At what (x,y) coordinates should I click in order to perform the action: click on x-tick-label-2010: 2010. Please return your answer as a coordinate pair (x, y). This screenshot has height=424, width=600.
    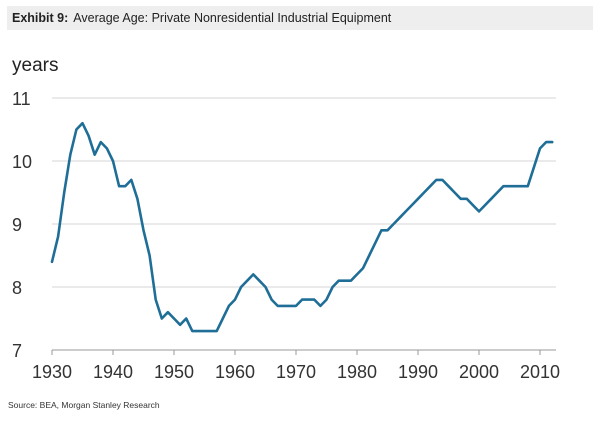
    Looking at the image, I should click on (540, 372).